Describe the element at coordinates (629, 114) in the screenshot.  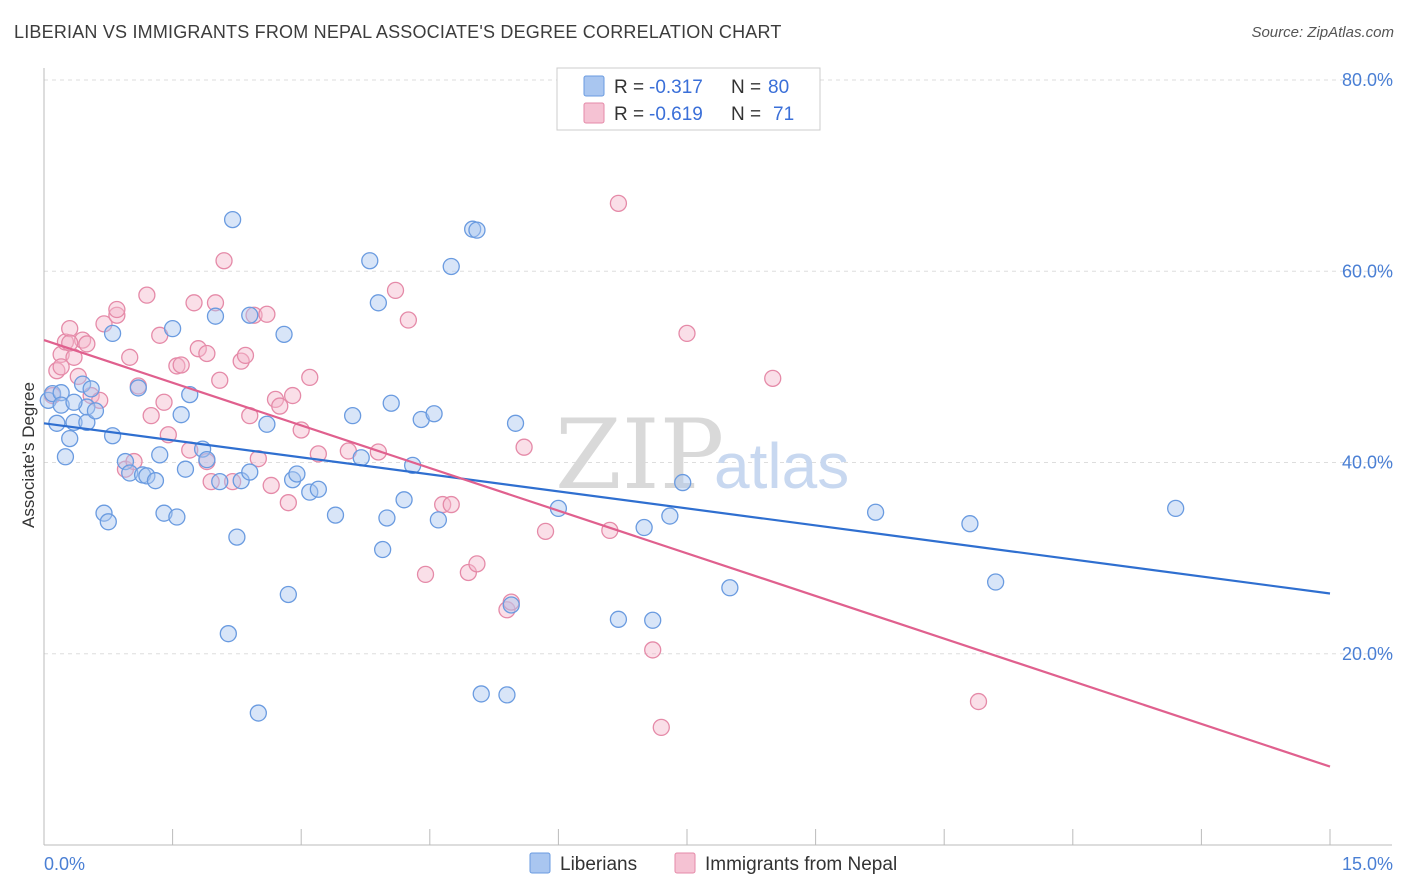
I see `legend-r-label-2: R =` at that location.